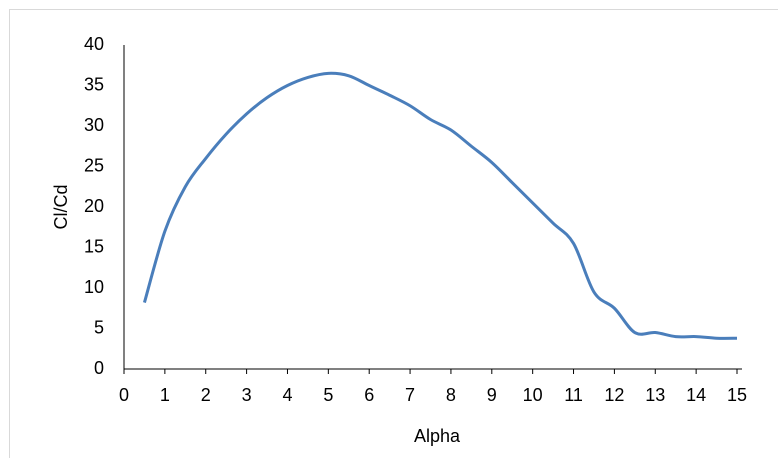  Describe the element at coordinates (94, 246) in the screenshot. I see `y-tick-label: 15` at that location.